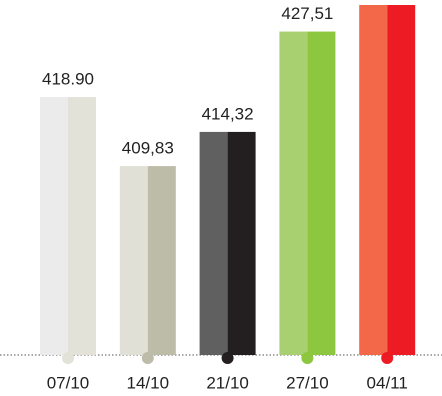 This screenshot has width=442, height=396. I want to click on x-tick-label: 14/10, so click(148, 382).